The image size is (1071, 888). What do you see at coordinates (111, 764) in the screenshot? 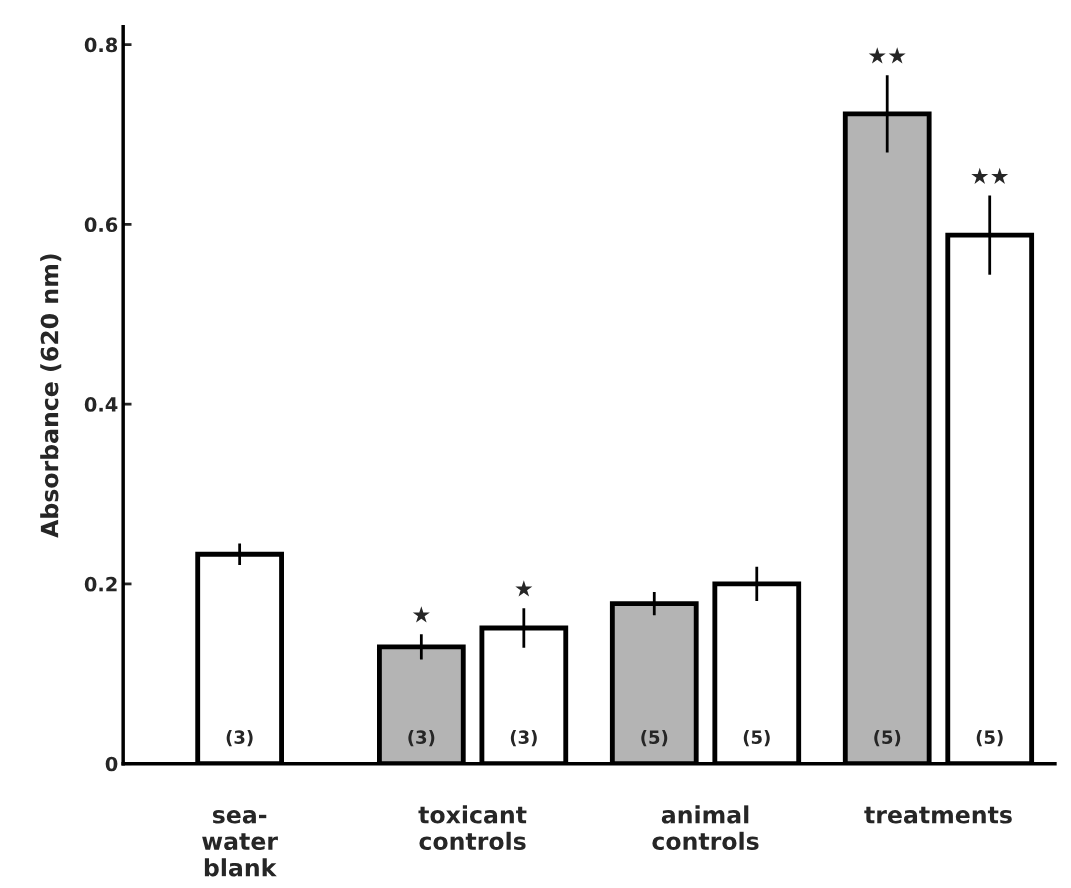
I see `y-tick-label: 0` at bounding box center [111, 764].